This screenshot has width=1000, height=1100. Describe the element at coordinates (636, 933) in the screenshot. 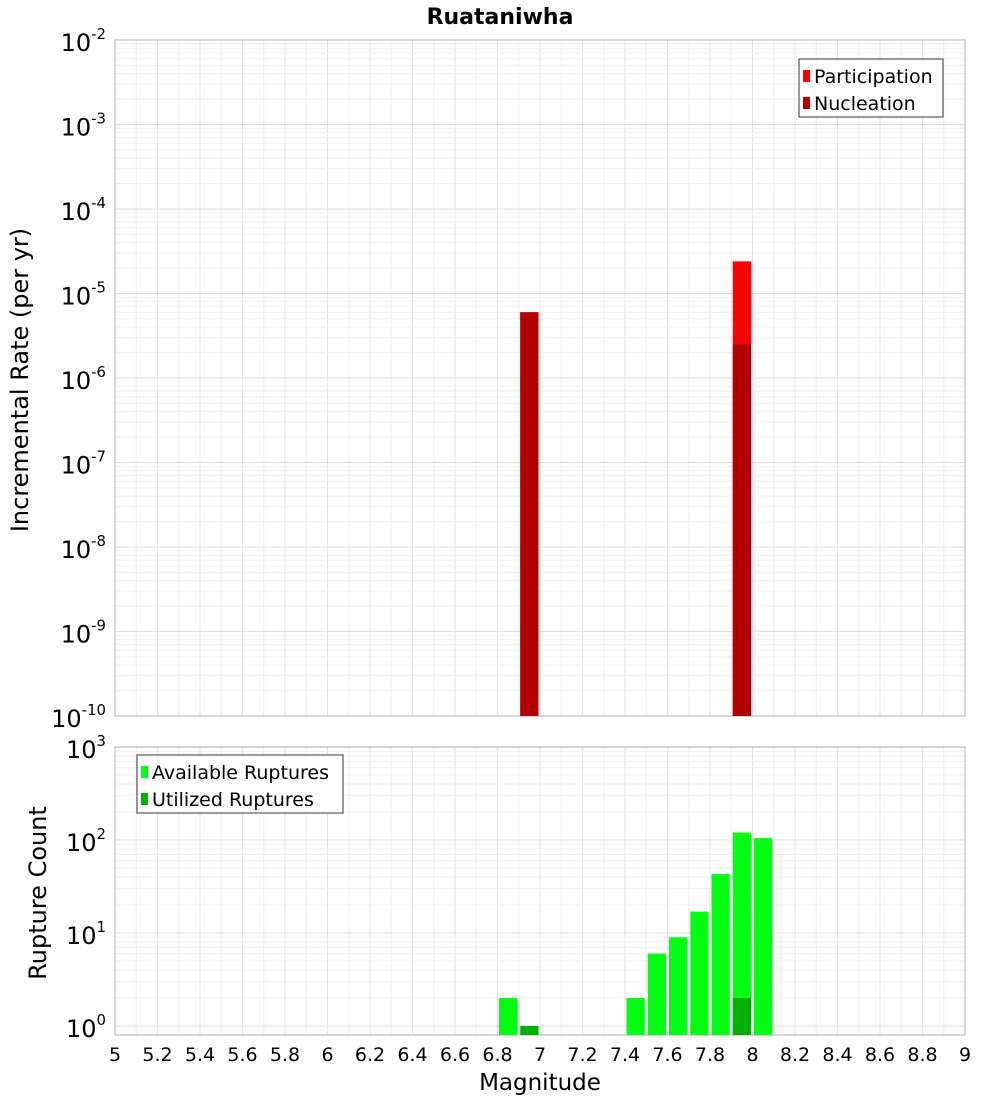

I see `bottom-panel-bars` at that location.